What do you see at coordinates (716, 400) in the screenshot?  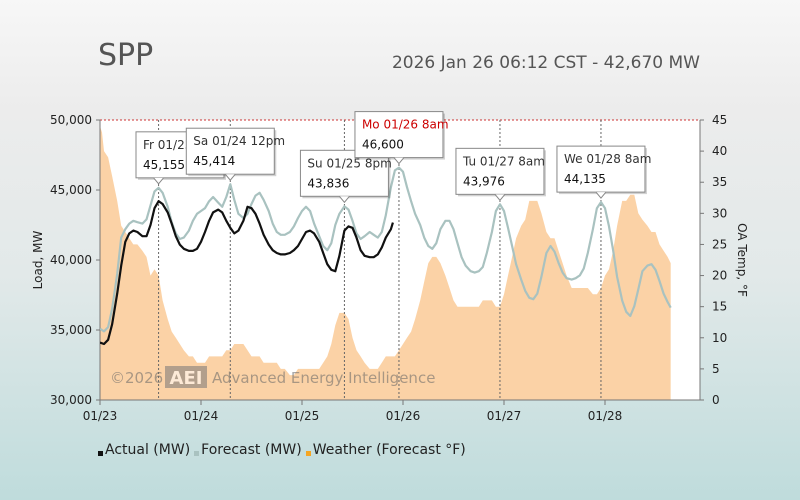 I see `y2-tick-label: 0` at bounding box center [716, 400].